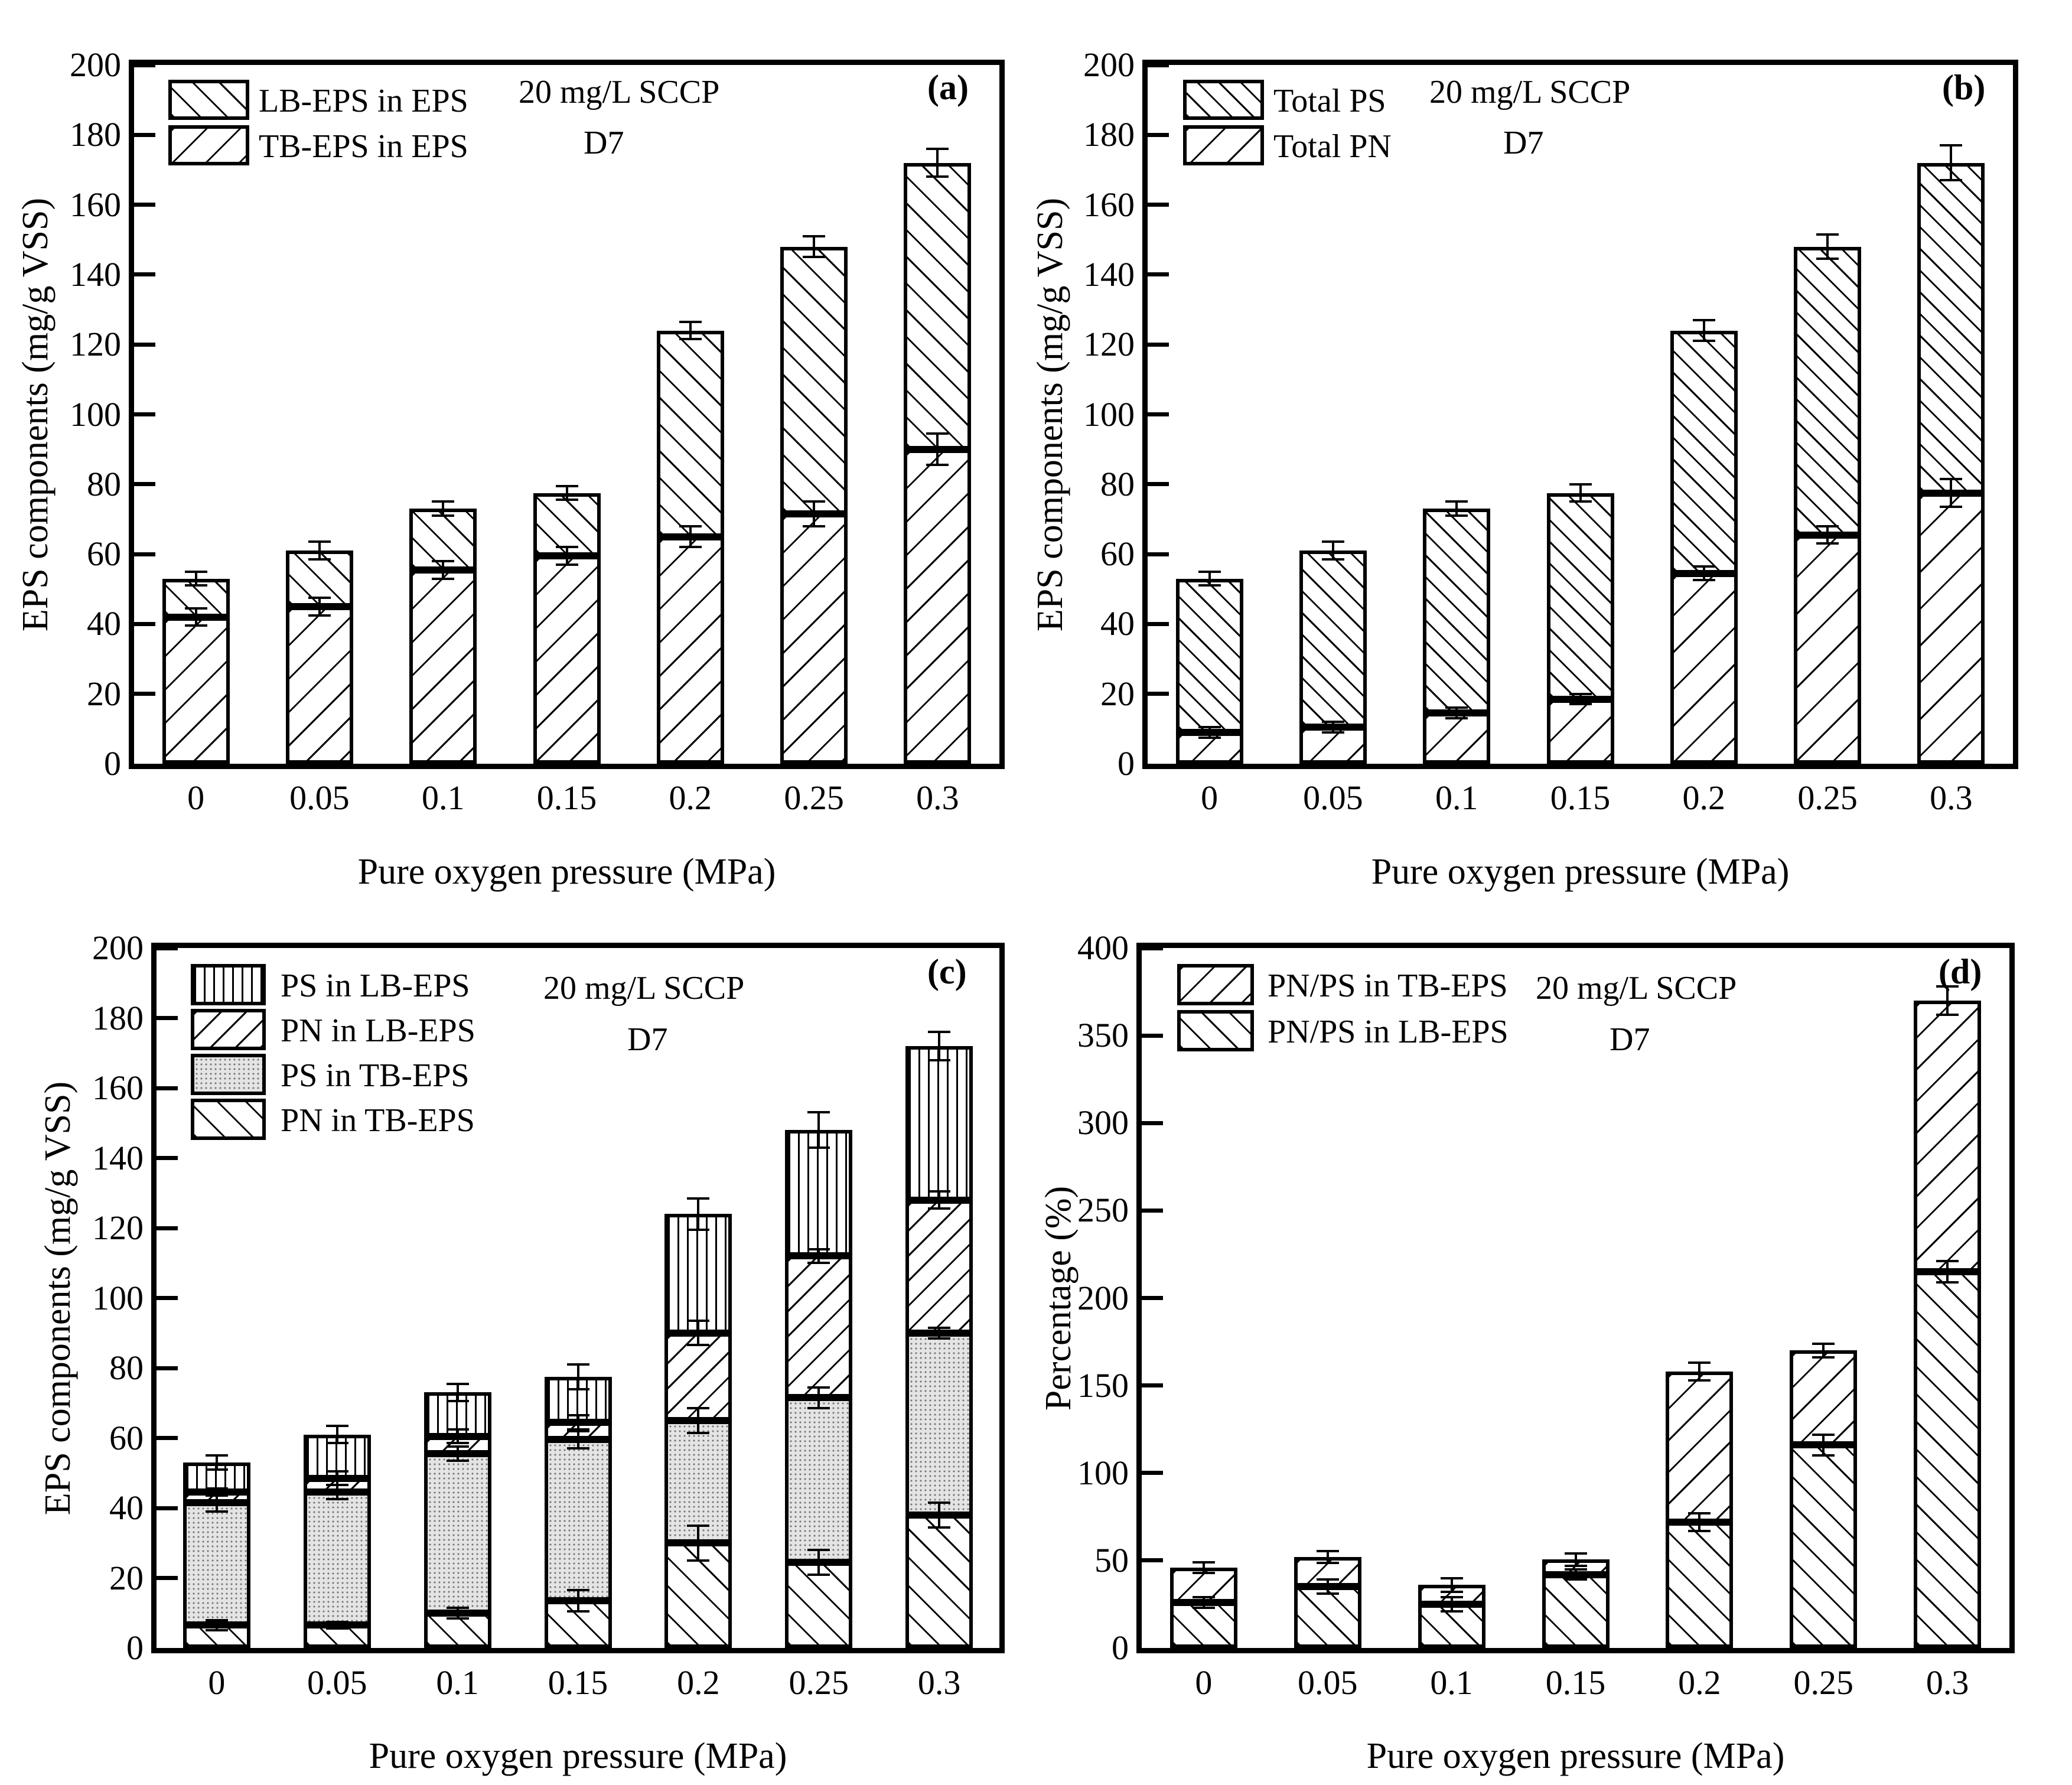 This screenshot has height=1785, width=2072. Describe the element at coordinates (1580, 596) in the screenshot. I see `bar-segment-total-ps` at that location.